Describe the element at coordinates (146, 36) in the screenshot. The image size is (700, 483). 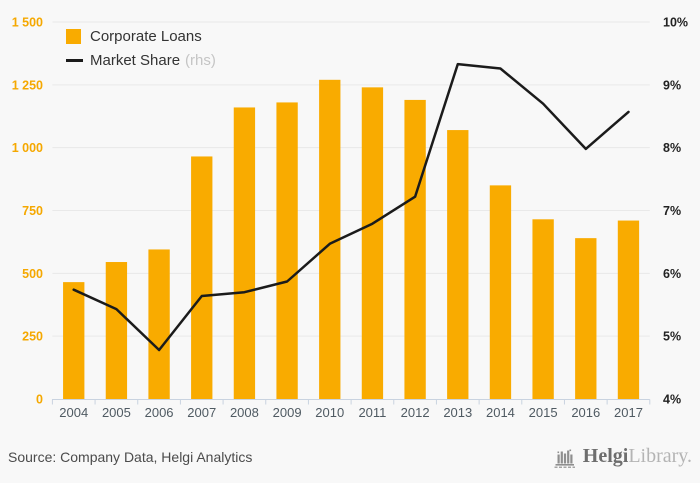
I see `legend-bar-label: Corporate Loans` at that location.